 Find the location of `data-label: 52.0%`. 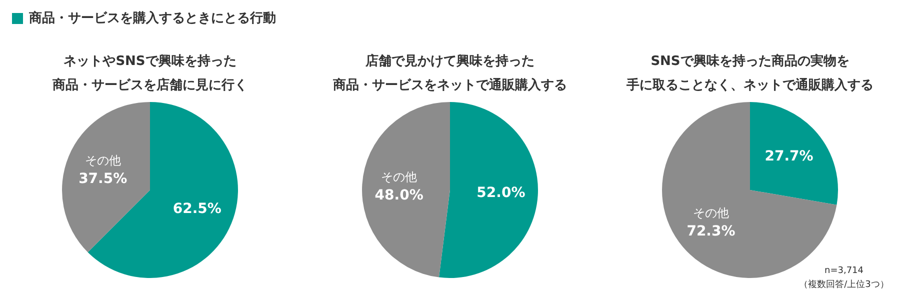

data-label: 52.0% is located at coordinates (501, 192).